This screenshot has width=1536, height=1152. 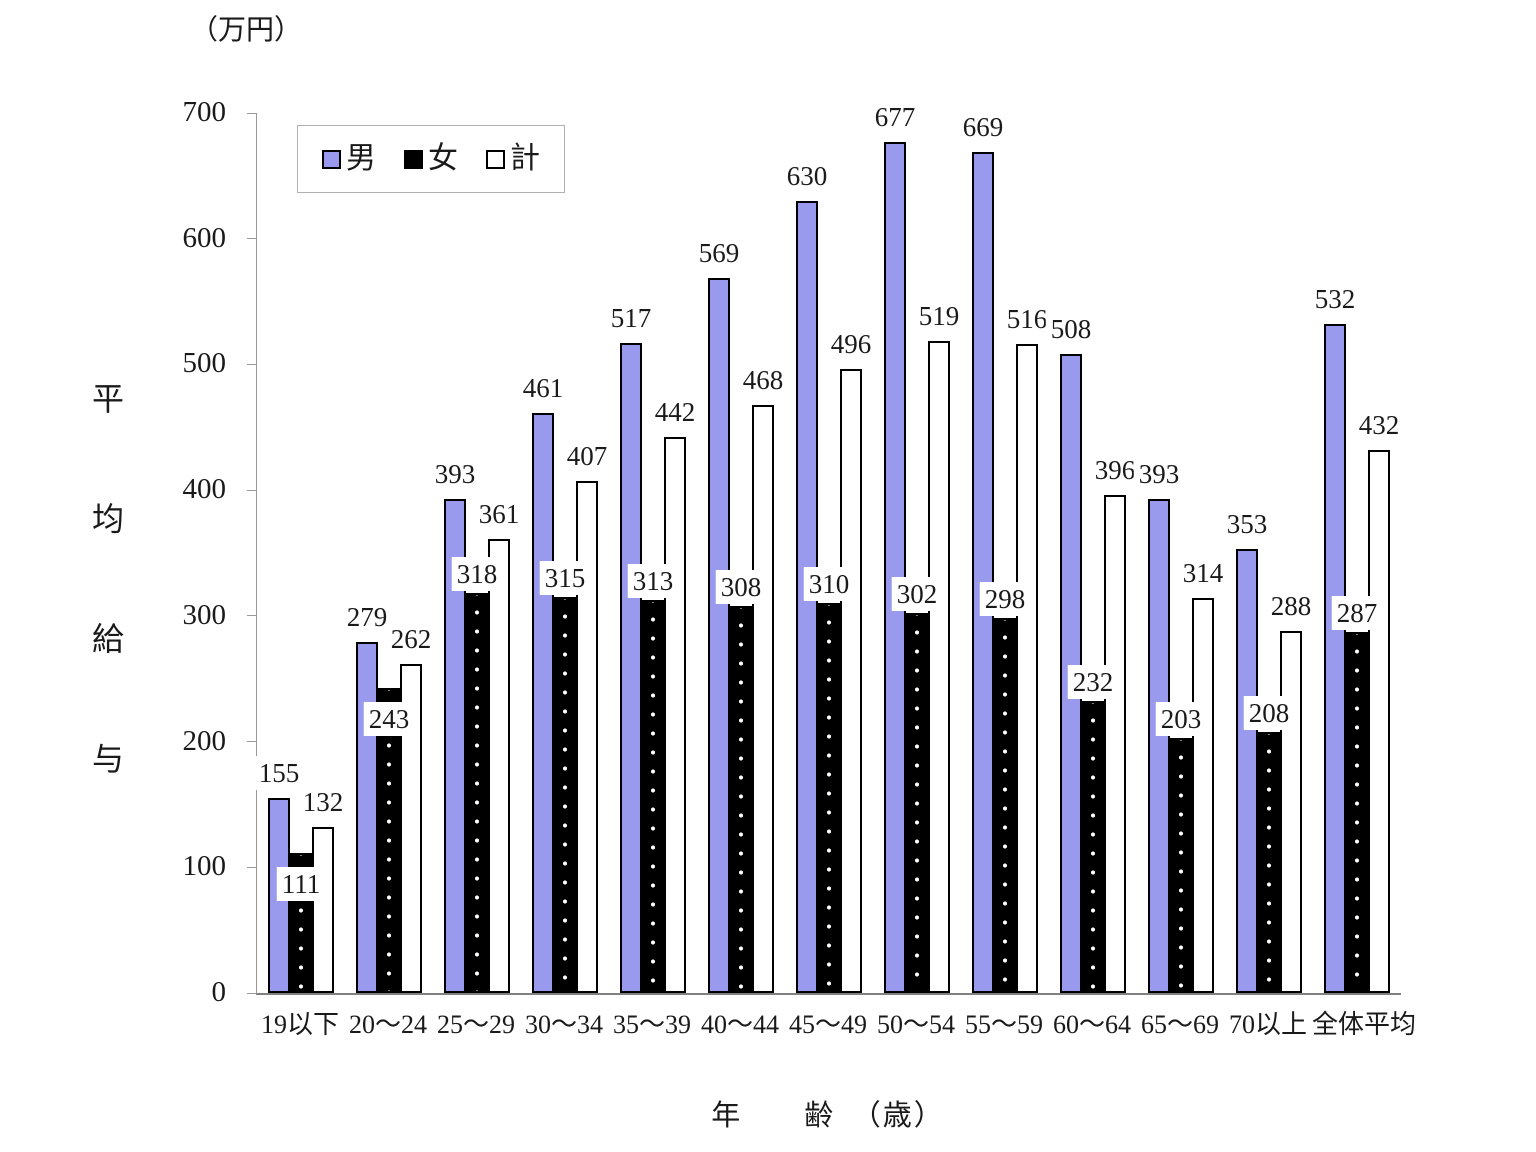 I want to click on legend-label-total: 計, so click(x=525, y=158).